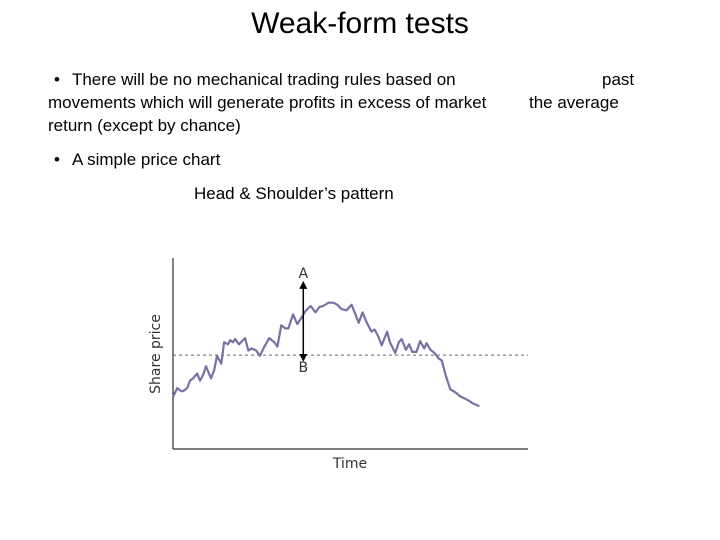 This screenshot has width=720, height=540. What do you see at coordinates (618, 79) in the screenshot?
I see `side-word-past: past` at bounding box center [618, 79].